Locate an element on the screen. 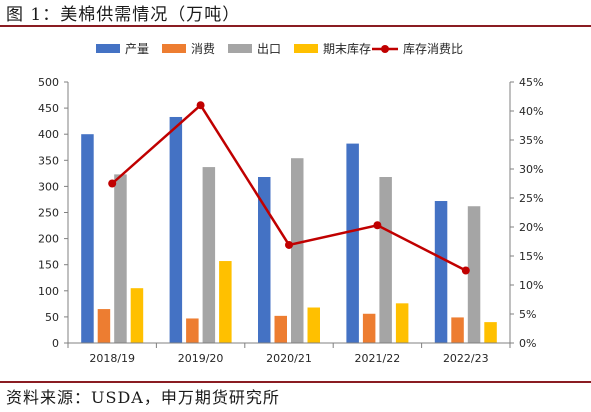 The height and width of the screenshot is (412, 591). legend-production-swatch is located at coordinates (108, 48).